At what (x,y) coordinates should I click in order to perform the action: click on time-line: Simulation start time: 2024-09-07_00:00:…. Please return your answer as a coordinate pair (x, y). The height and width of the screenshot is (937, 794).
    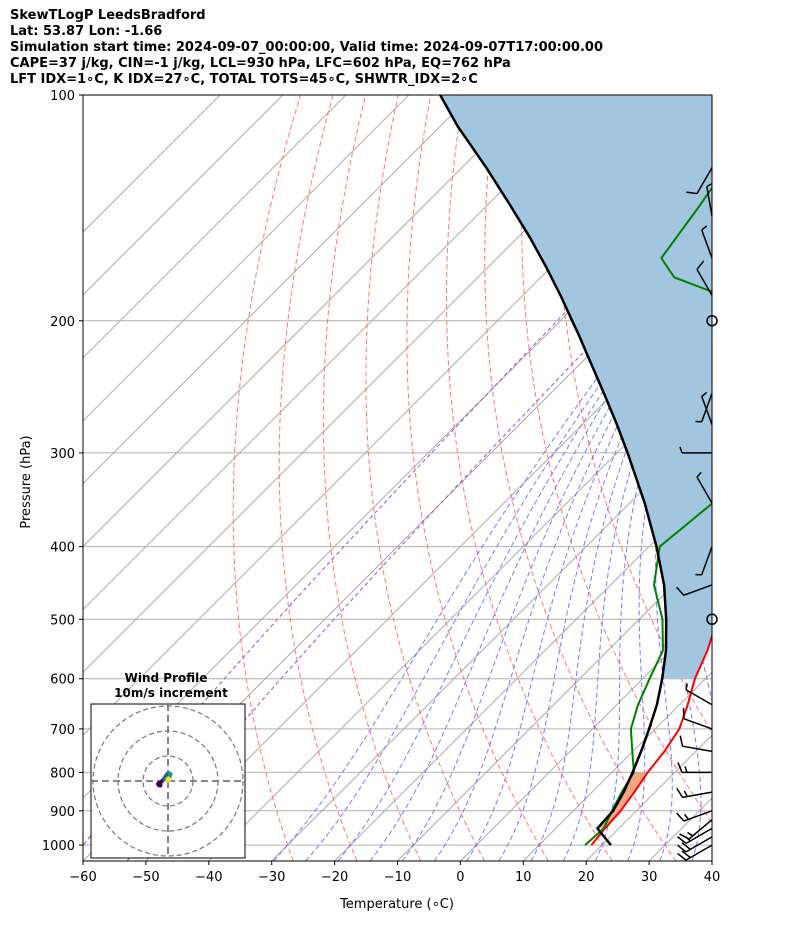
    Looking at the image, I should click on (306, 47).